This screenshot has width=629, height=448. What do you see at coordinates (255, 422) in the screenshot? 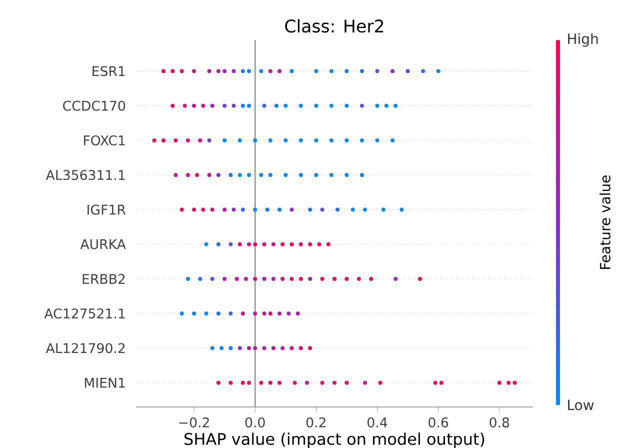
I see `x-tick-label: 0.0` at bounding box center [255, 422].